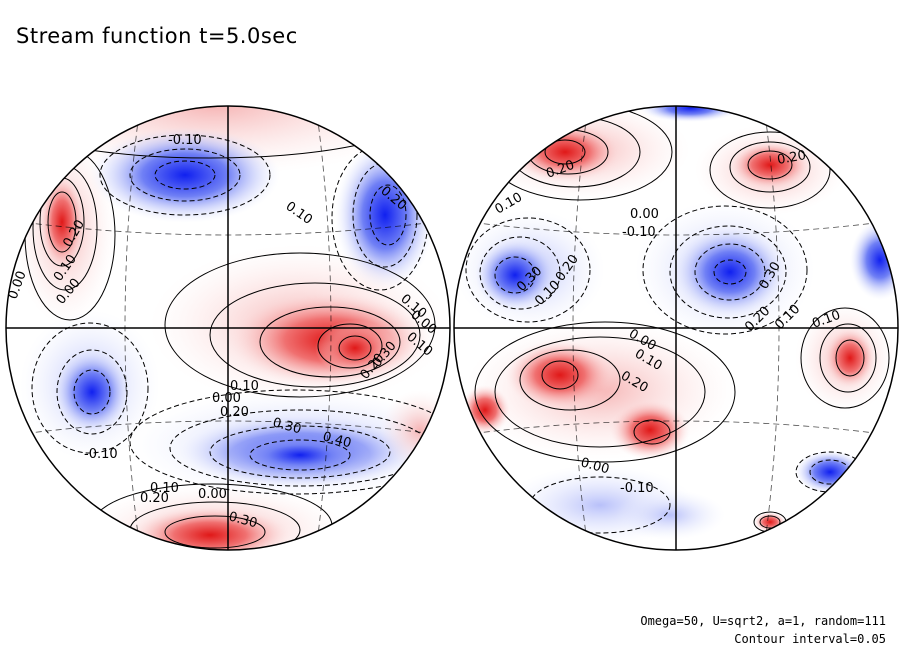 The width and height of the screenshot is (904, 654). Describe the element at coordinates (763, 621) in the screenshot. I see `parameter-text: Omega=50, U=sqrt2, a=1, random=111` at that location.